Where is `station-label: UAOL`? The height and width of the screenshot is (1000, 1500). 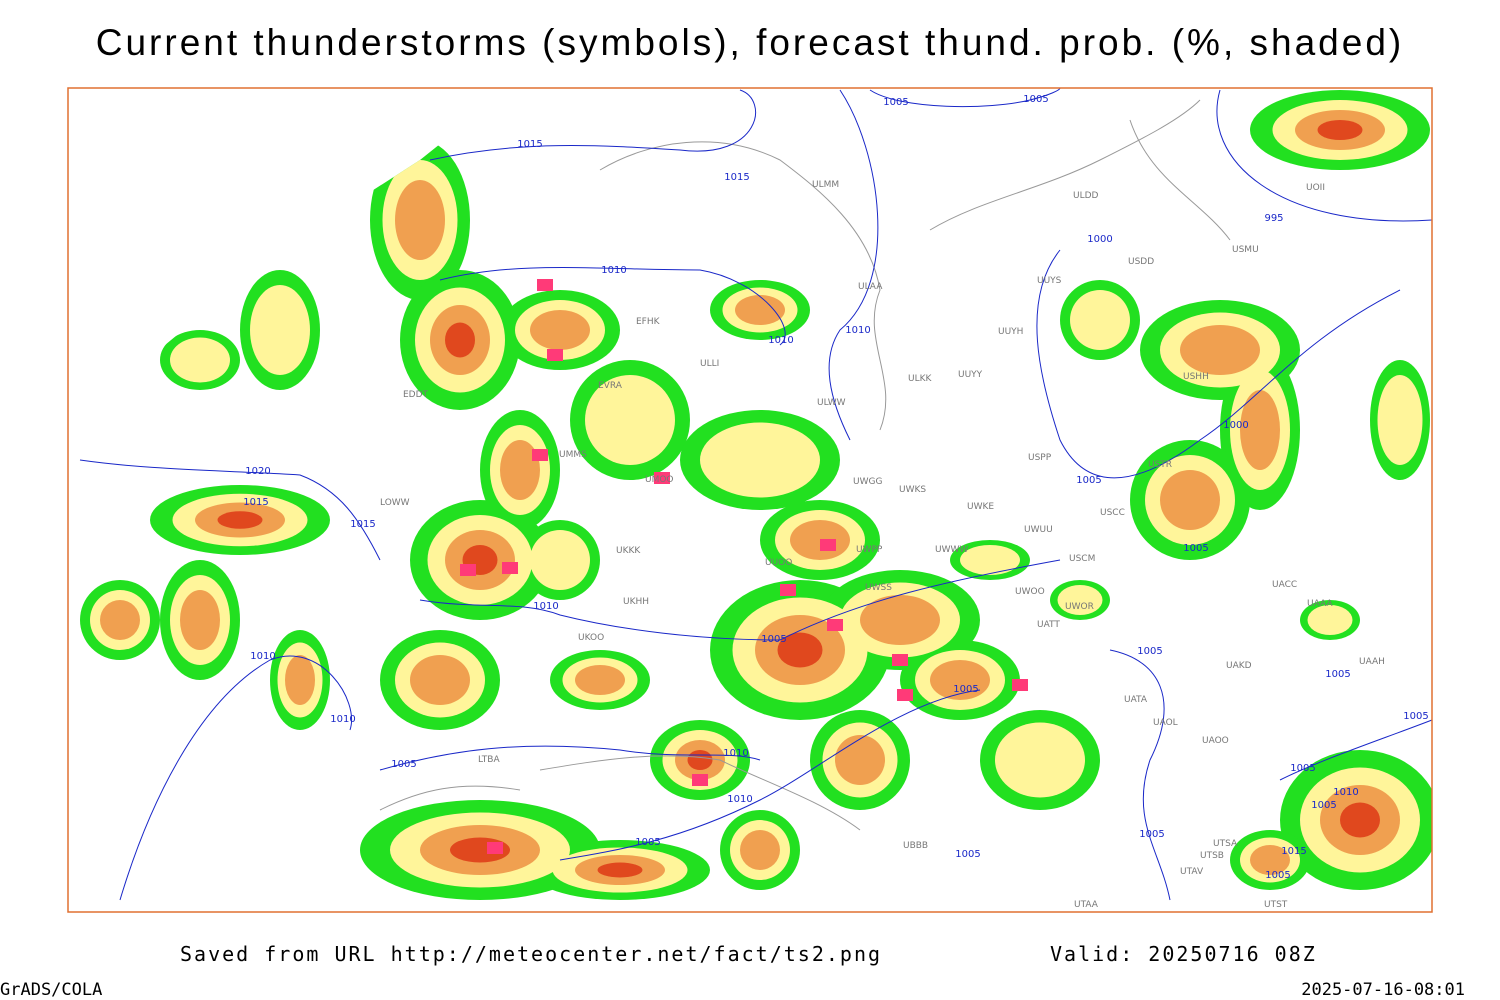
station-label: UAOL is located at coordinates (1165, 723).